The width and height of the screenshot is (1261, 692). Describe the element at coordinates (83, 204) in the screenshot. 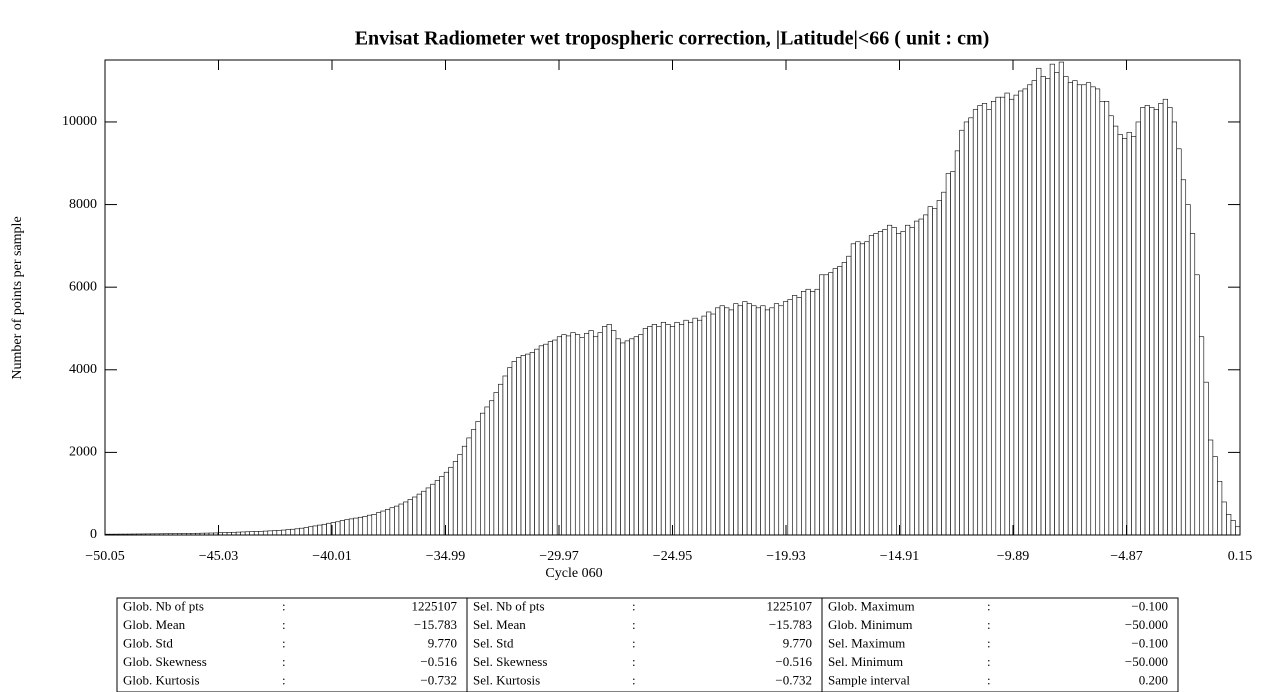

I see `y-tick-label: 8000` at that location.